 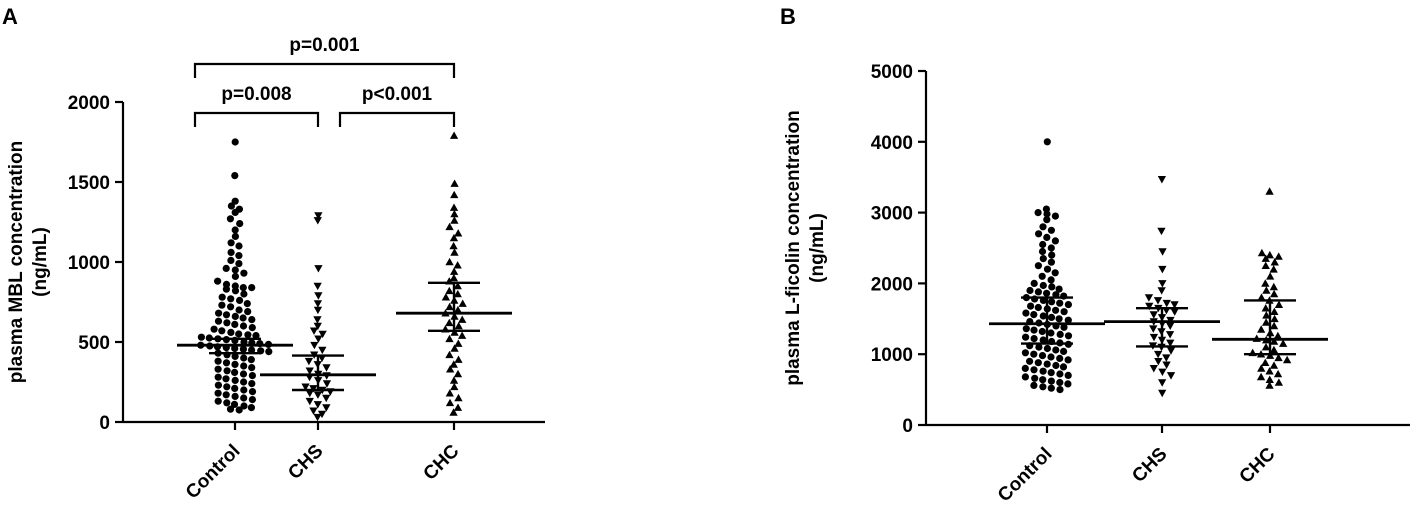 What do you see at coordinates (454, 306) in the screenshot?
I see `panel-a-summary-chc` at bounding box center [454, 306].